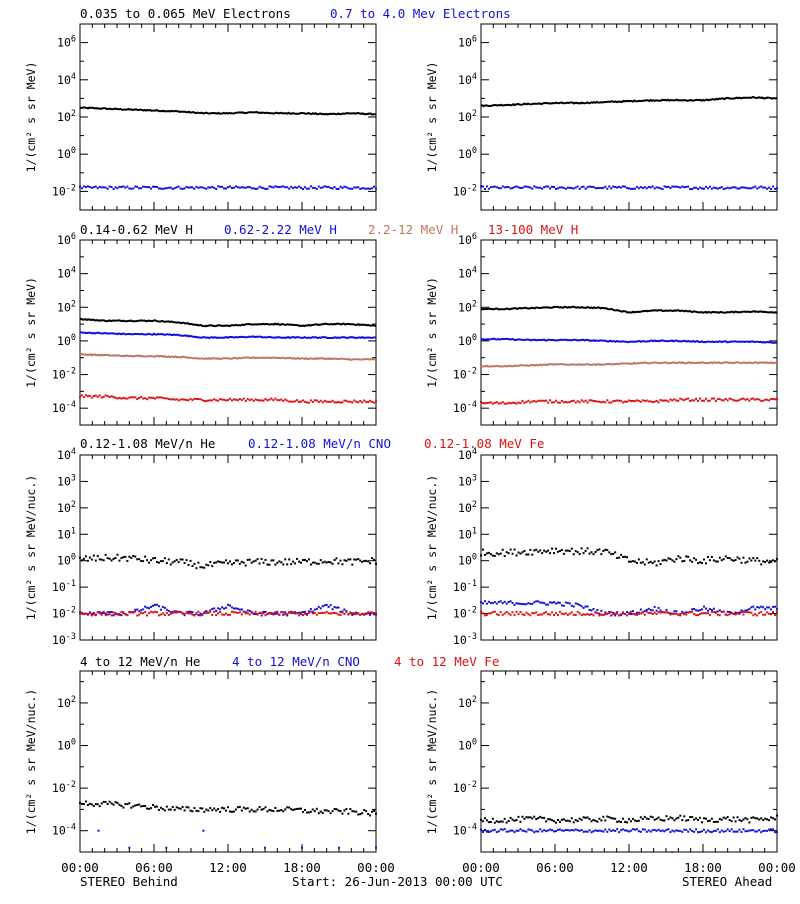  Describe the element at coordinates (629, 761) in the screenshot. I see `plot-frame` at that location.